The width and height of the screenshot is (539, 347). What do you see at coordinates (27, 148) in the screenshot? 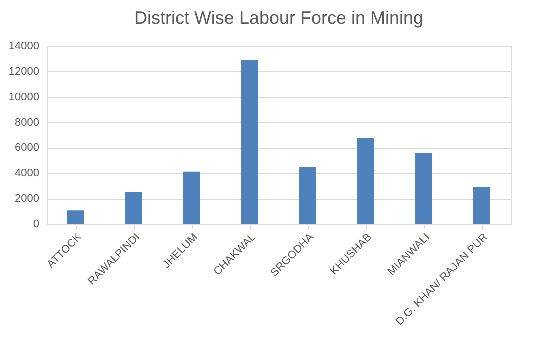
I see `y-tick-label: 6000` at bounding box center [27, 148].